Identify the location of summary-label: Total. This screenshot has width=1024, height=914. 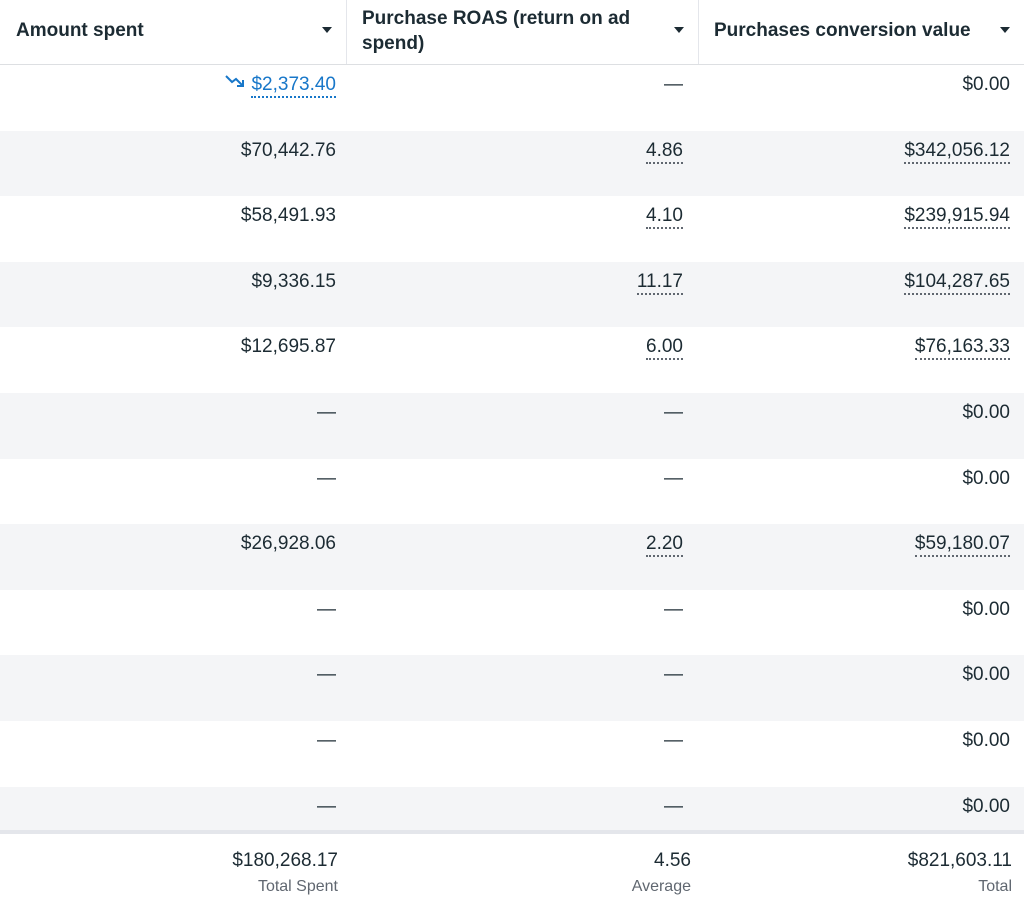
(995, 886).